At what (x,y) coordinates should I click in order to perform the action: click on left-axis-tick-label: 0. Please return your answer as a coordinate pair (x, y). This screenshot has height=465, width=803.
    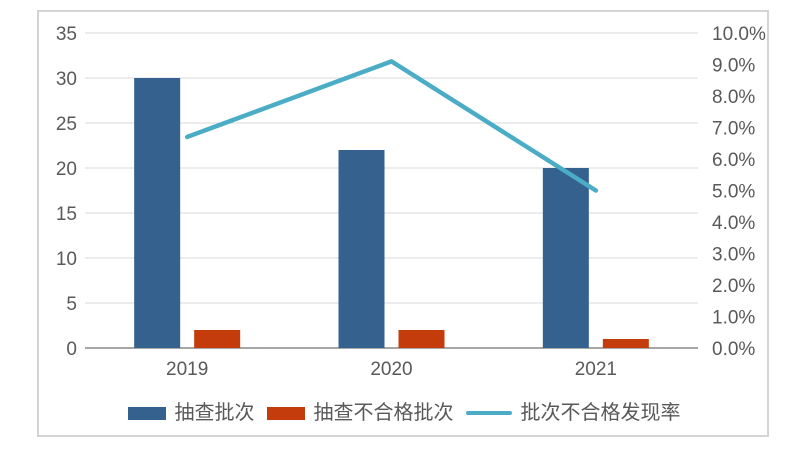
    Looking at the image, I should click on (71, 349).